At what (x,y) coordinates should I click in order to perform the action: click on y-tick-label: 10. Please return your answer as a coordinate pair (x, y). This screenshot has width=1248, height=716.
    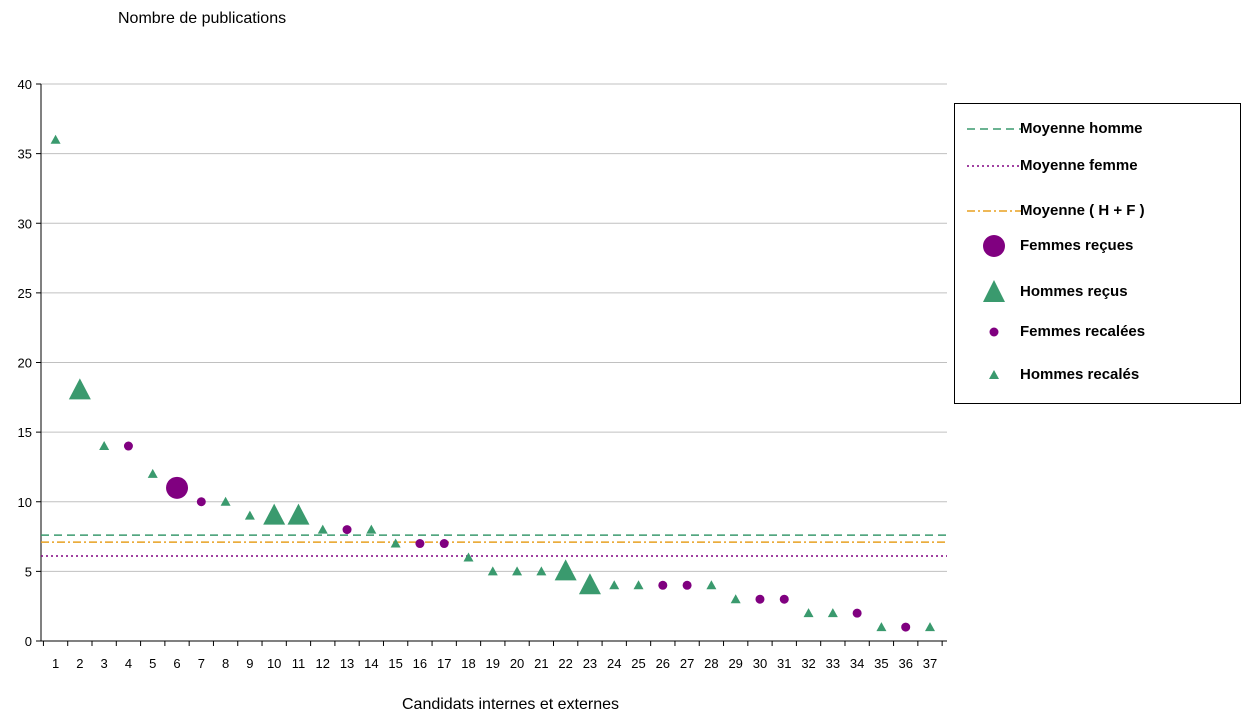
    Looking at the image, I should click on (25, 502).